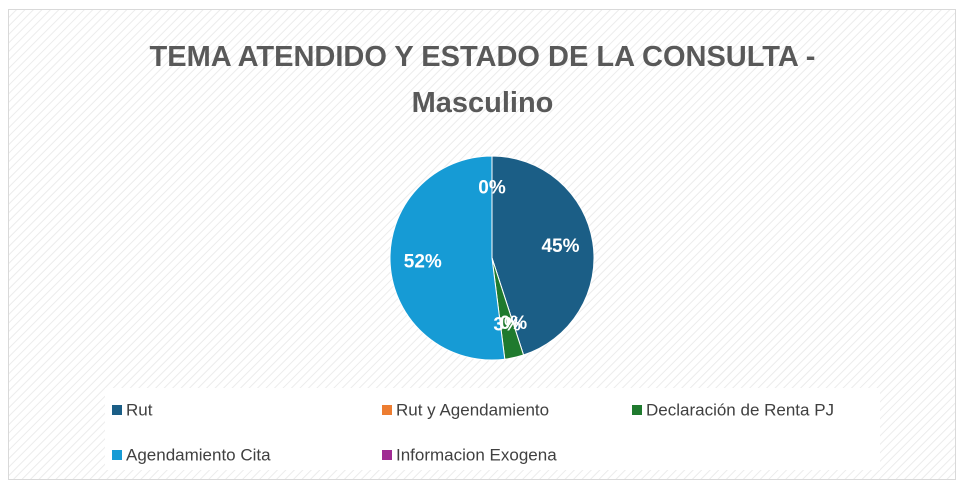 This screenshot has height=485, width=965. What do you see at coordinates (492, 429) in the screenshot?
I see `legend-box` at bounding box center [492, 429].